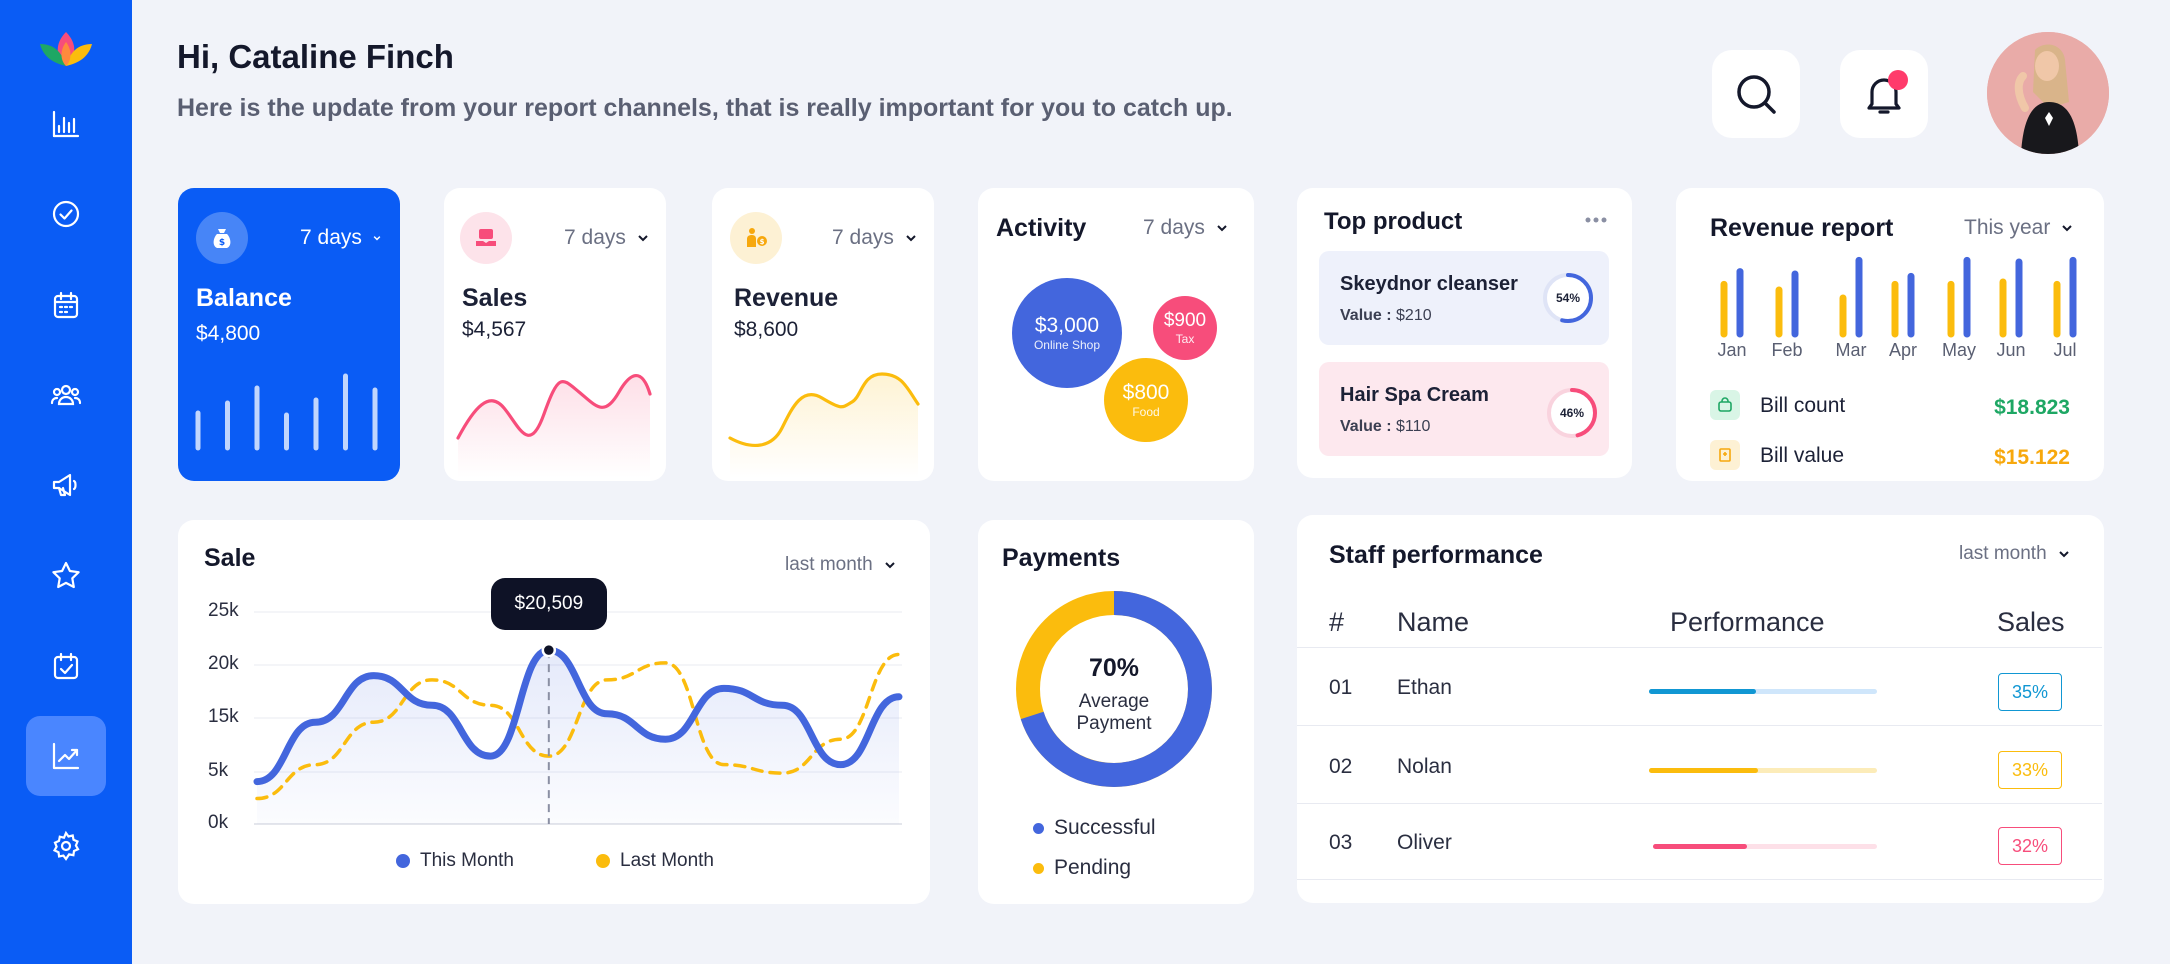  I want to click on activity-period-select: 7 days, so click(1186, 228).